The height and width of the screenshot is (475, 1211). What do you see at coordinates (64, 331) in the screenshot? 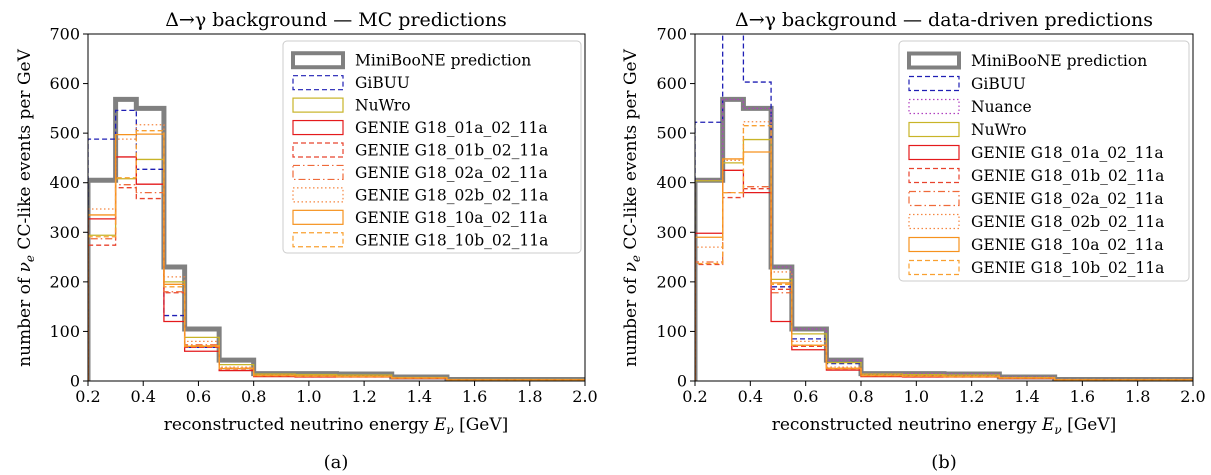
I see `panel-a-ytick-label: 100` at bounding box center [64, 331].